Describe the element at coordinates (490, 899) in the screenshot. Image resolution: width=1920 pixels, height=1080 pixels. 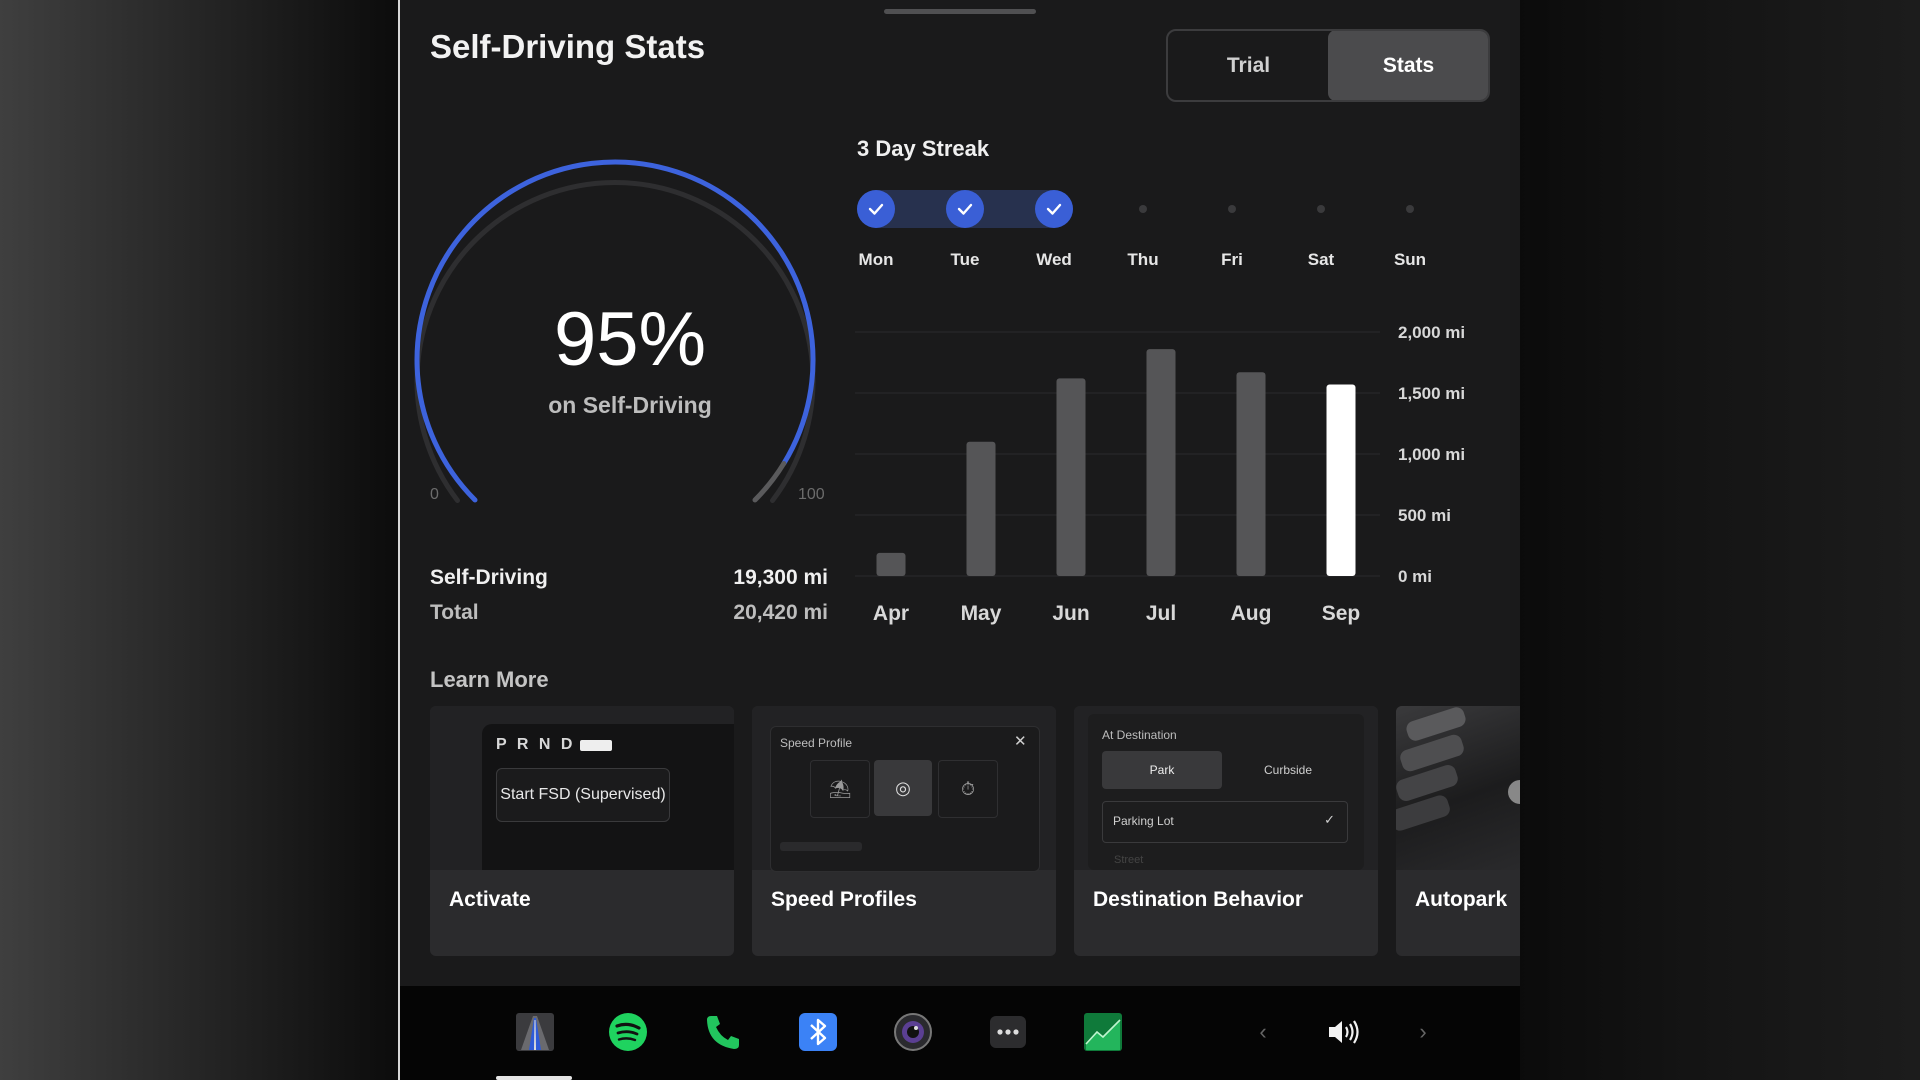
I see `card-label: Activate` at that location.